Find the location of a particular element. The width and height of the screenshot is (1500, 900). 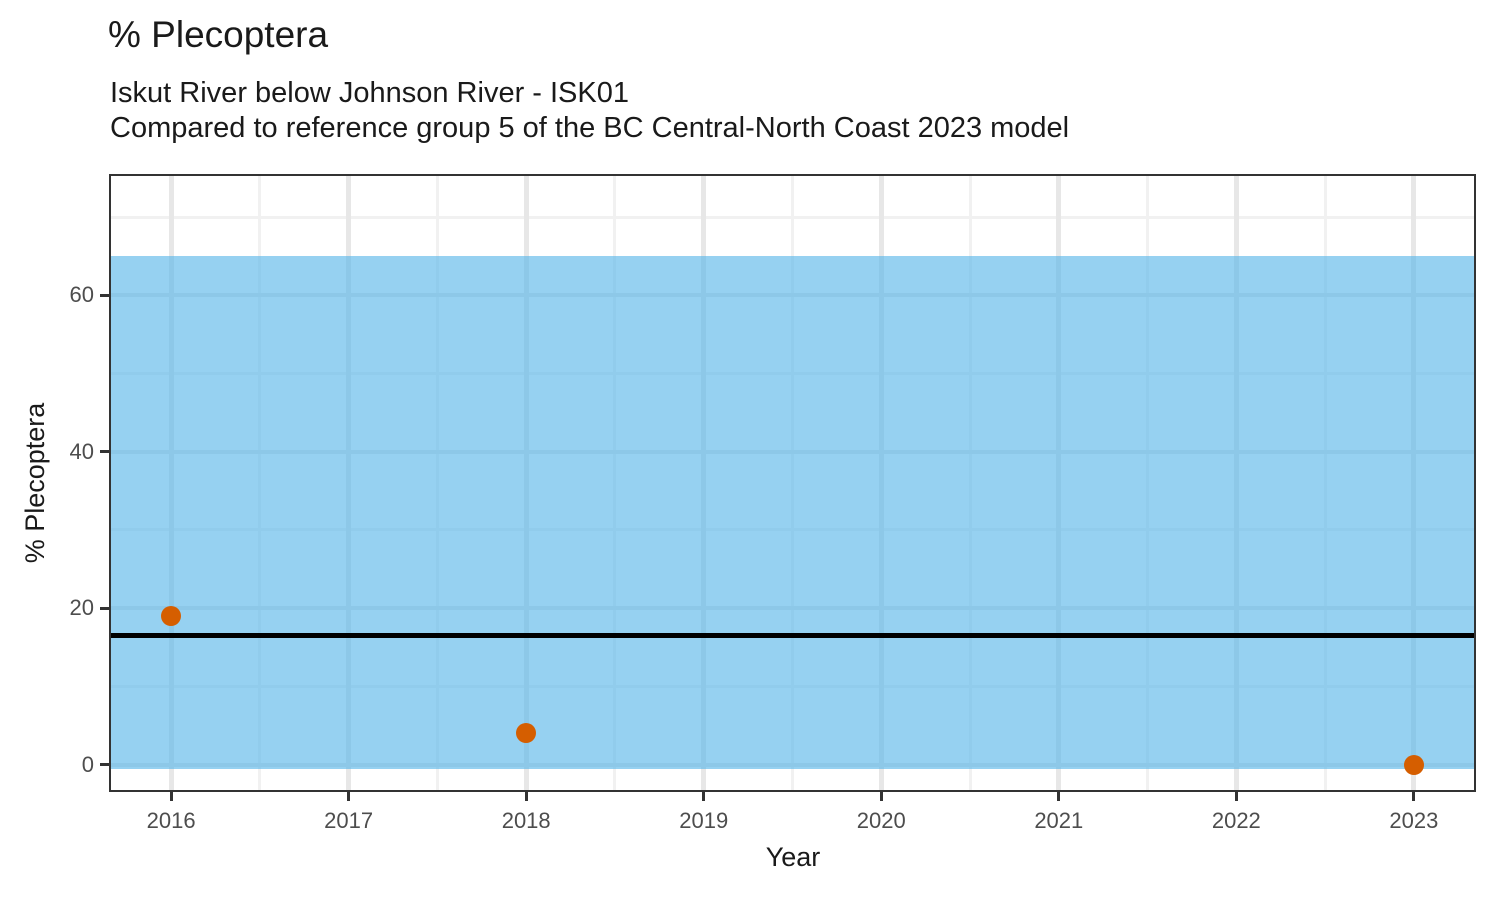

x-tick-label: 2023 is located at coordinates (1414, 820).